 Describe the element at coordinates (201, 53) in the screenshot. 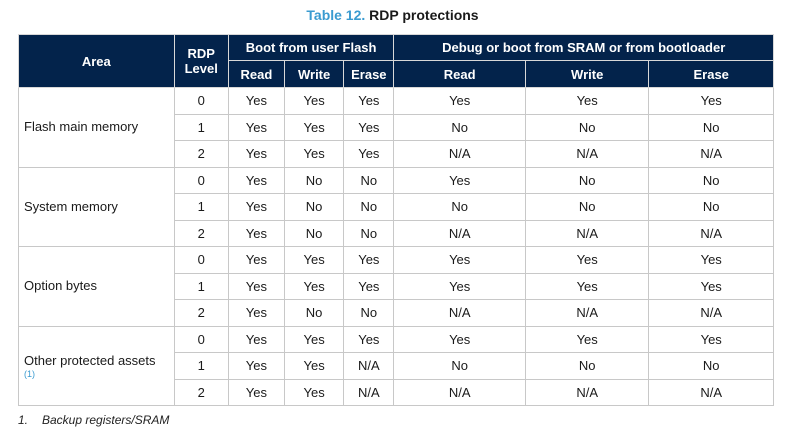

I see `header-rdp-line1: RDP` at that location.